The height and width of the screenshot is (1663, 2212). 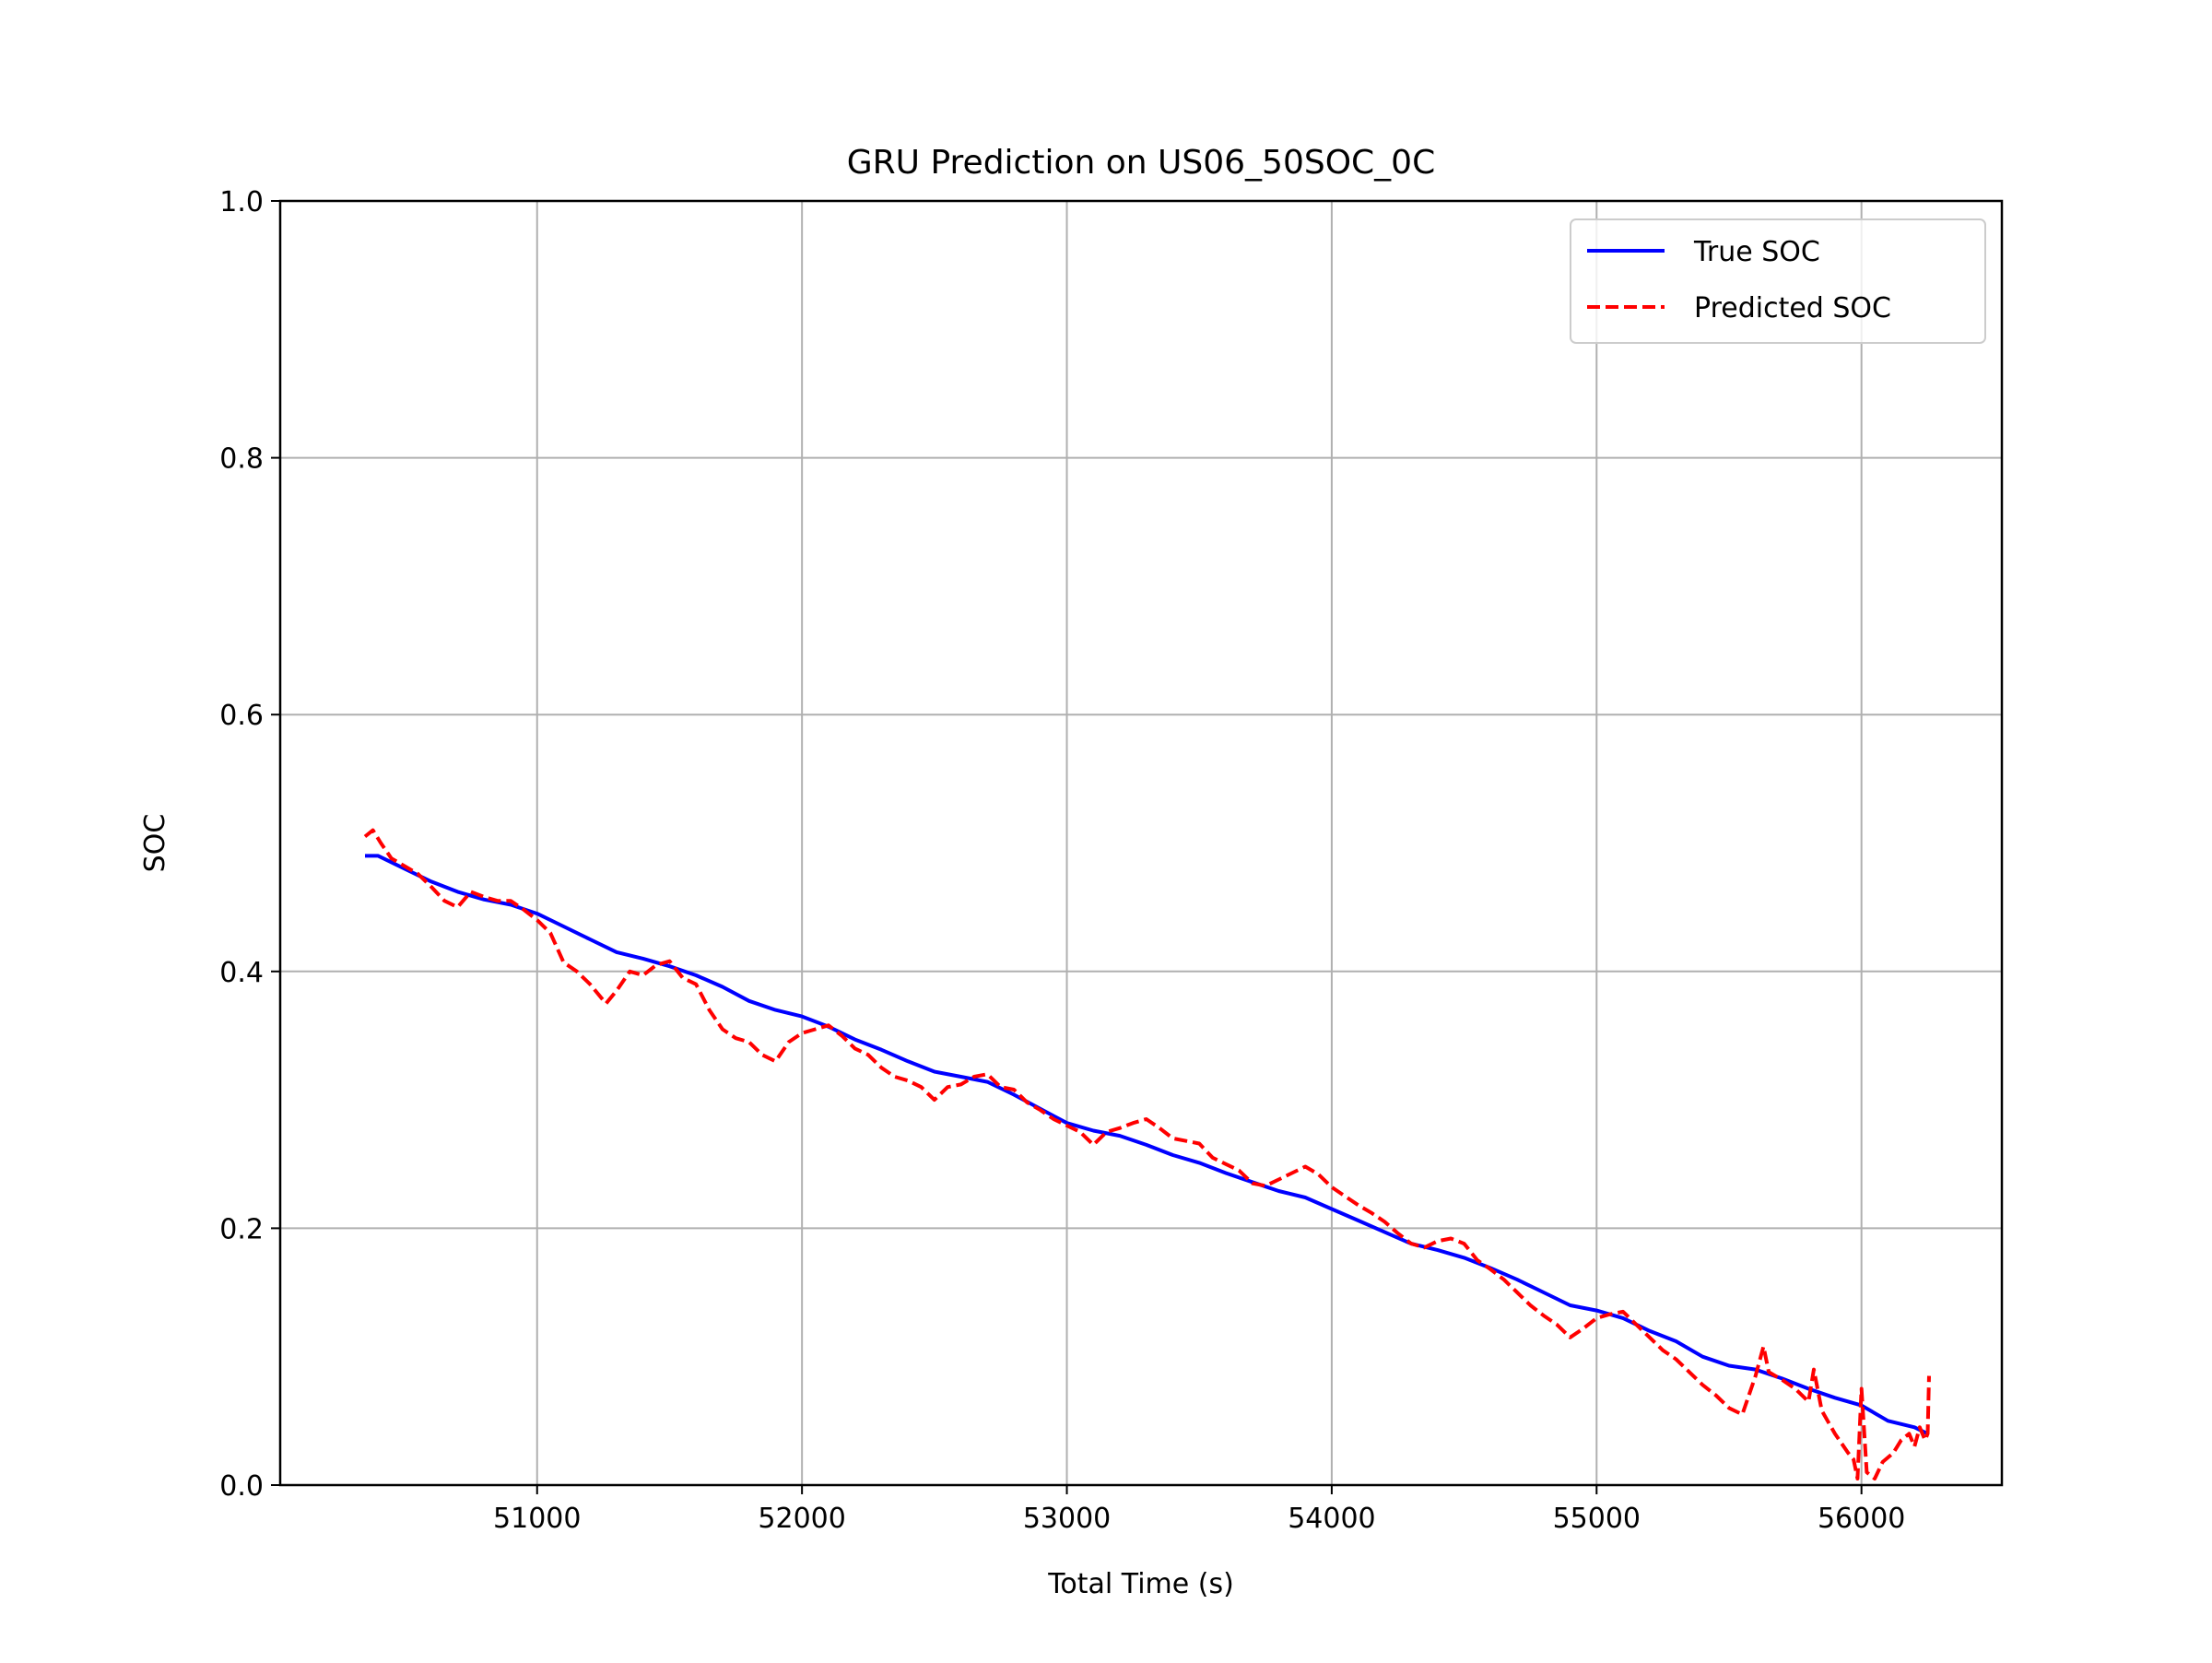 I want to click on x-tick-label: 54000, so click(x=1331, y=1519).